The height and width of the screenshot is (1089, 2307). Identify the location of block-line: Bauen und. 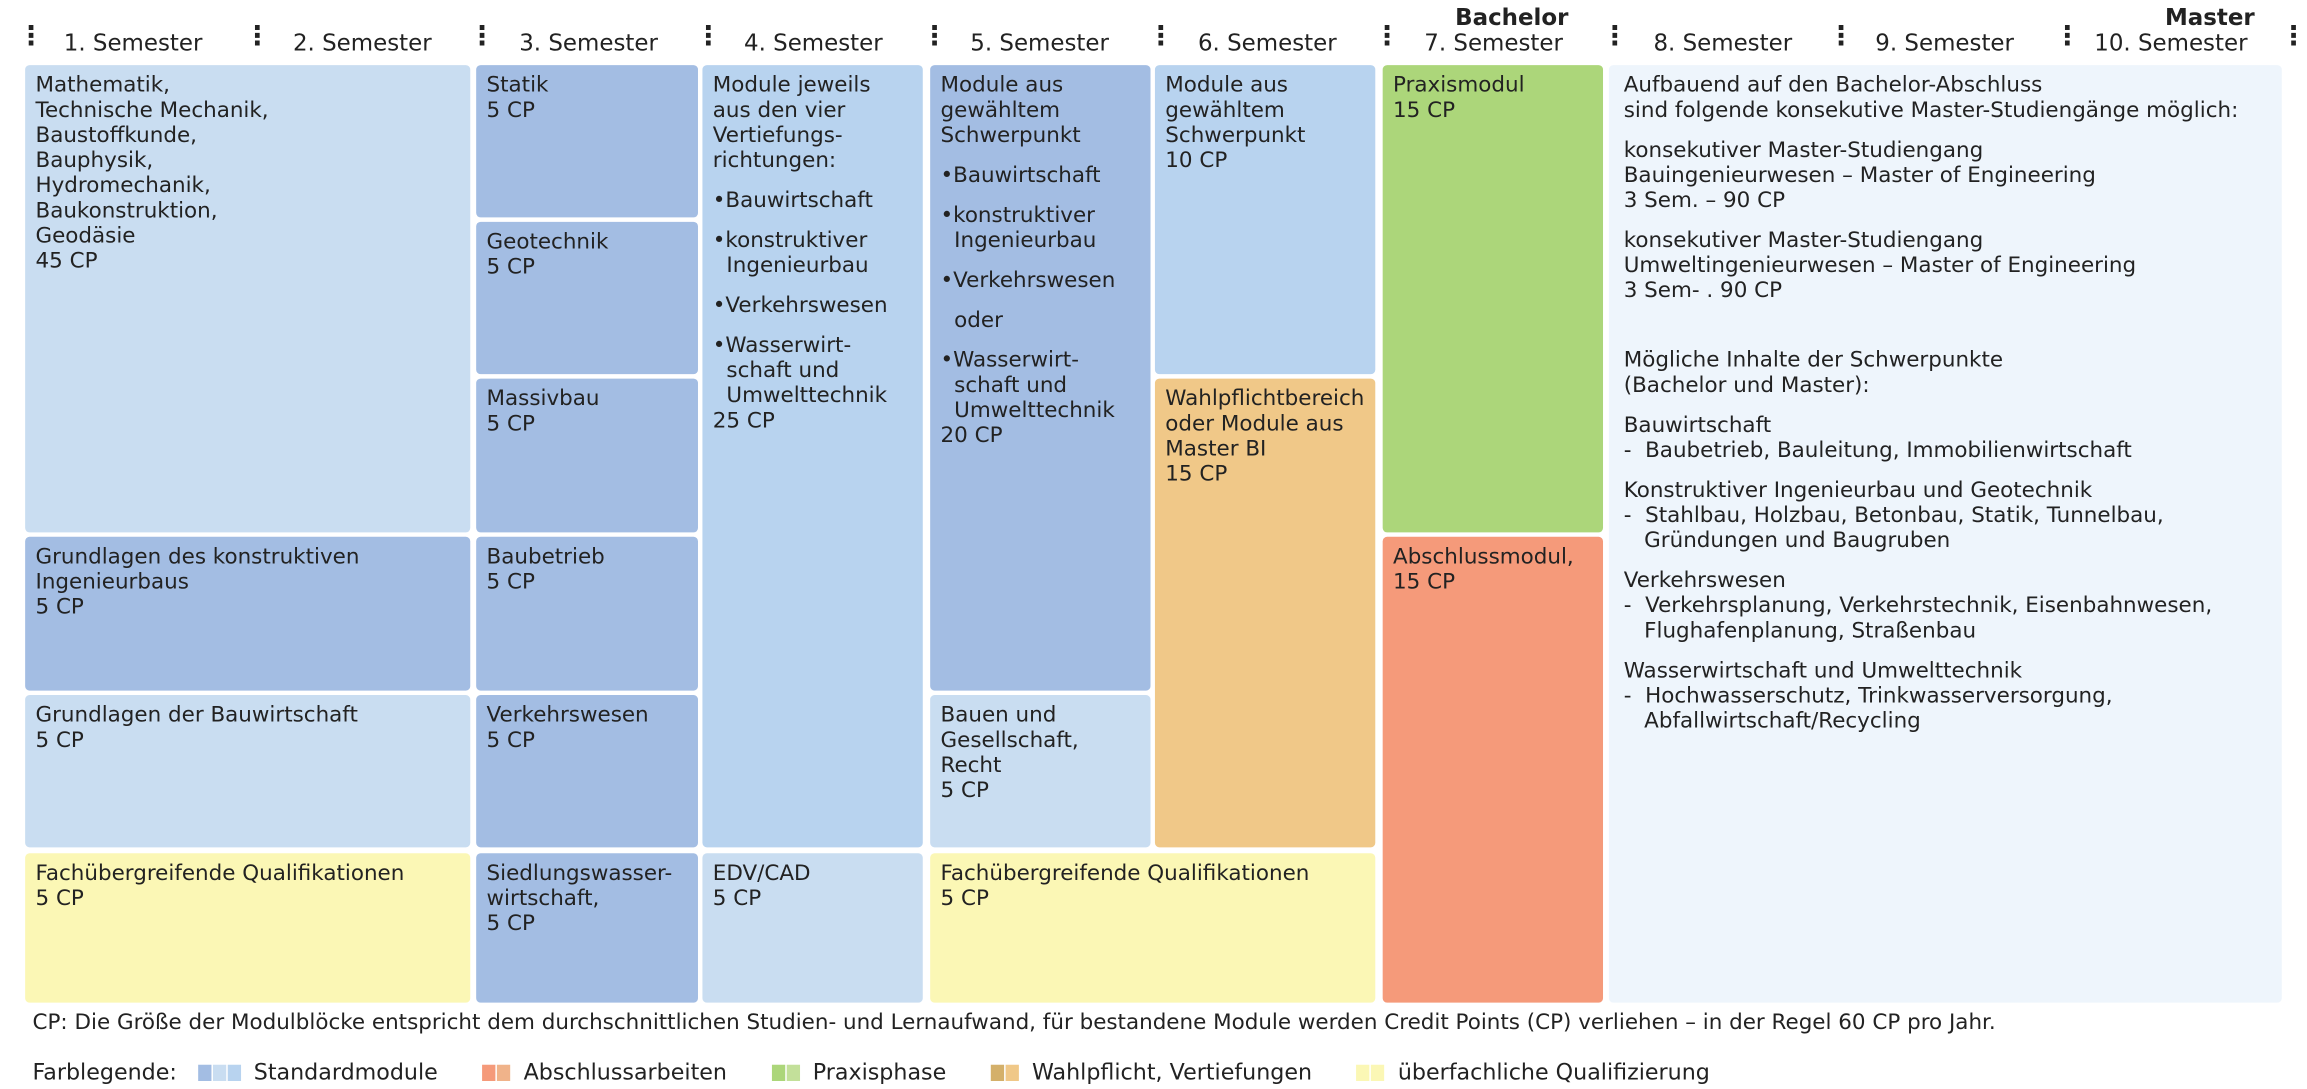
(998, 715).